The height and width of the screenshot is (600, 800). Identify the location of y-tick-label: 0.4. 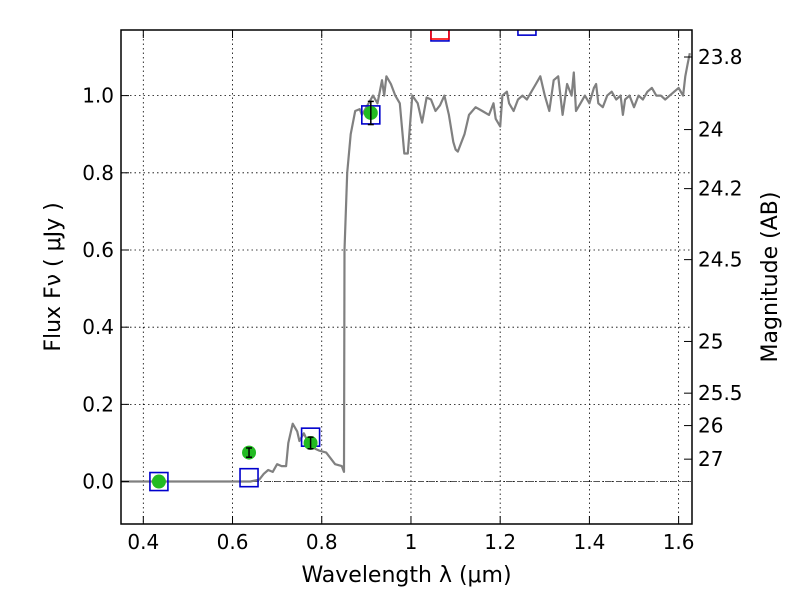
(98, 327).